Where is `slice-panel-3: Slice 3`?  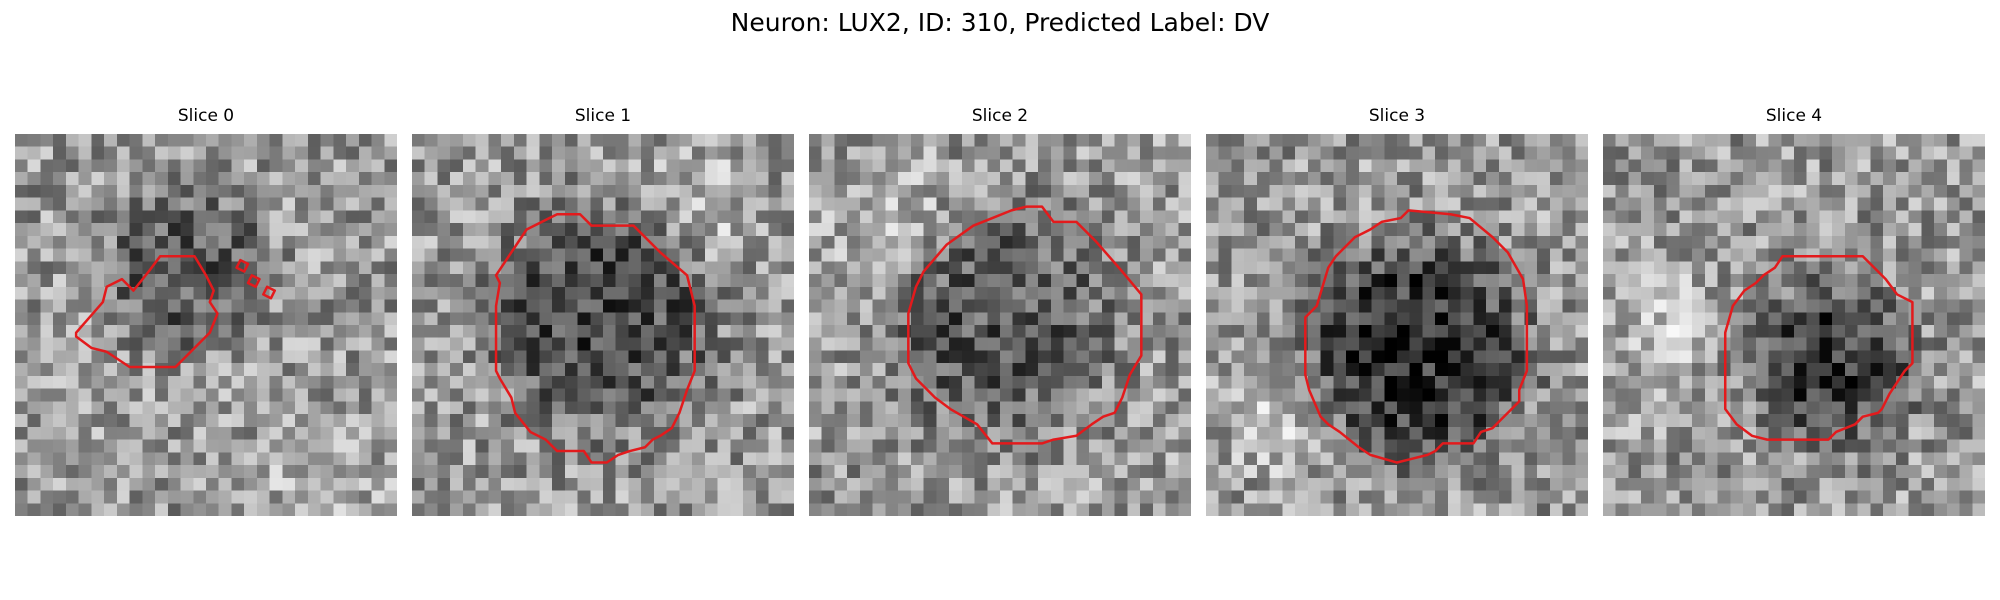
slice-panel-3: Slice 3 is located at coordinates (1397, 116).